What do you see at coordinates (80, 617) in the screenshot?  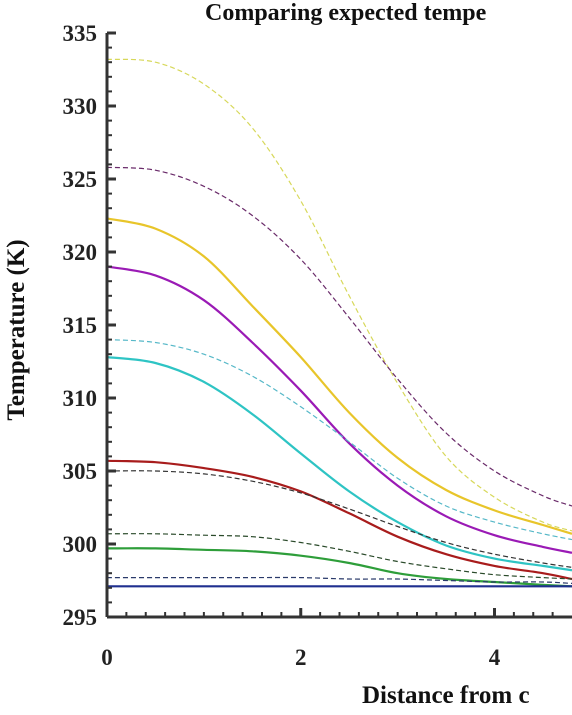 I see `y-tick-label: 295` at bounding box center [80, 617].